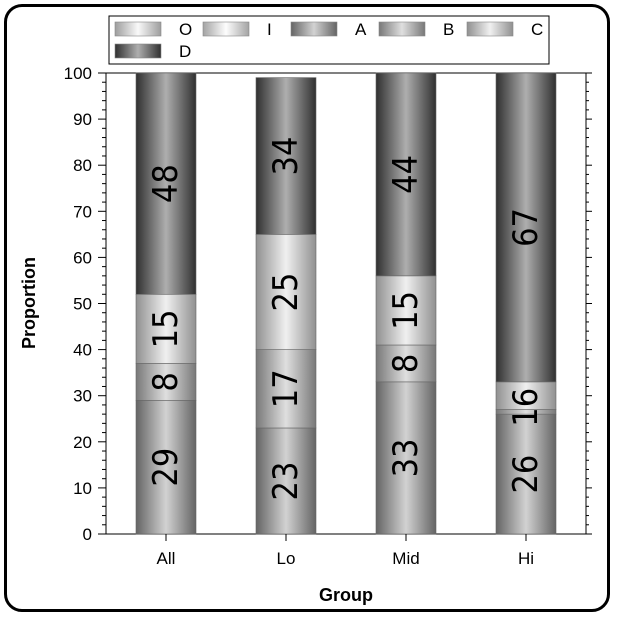 Image resolution: width=618 pixels, height=620 pixels. I want to click on data-label: 33, so click(406, 457).